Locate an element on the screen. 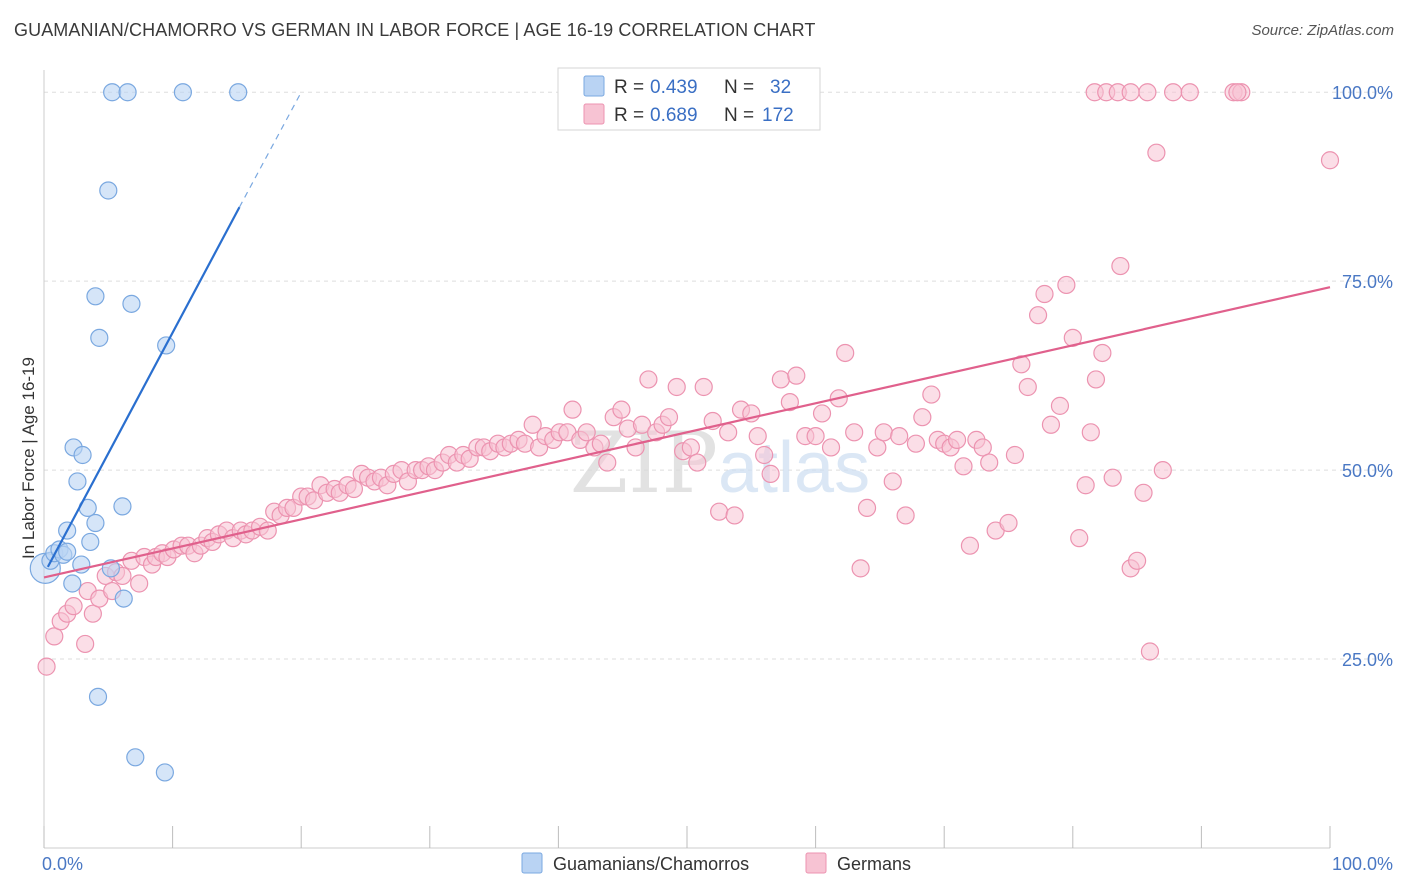 The image size is (1406, 892). y-tick-label: 50.0% is located at coordinates (1367, 471).